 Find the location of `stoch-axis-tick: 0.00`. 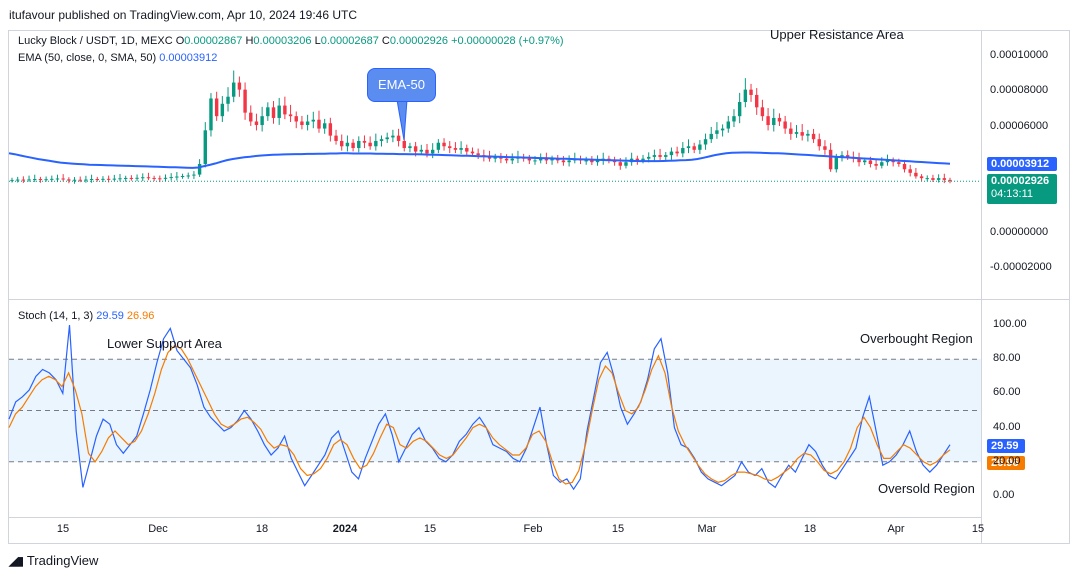

stoch-axis-tick: 0.00 is located at coordinates (1004, 495).